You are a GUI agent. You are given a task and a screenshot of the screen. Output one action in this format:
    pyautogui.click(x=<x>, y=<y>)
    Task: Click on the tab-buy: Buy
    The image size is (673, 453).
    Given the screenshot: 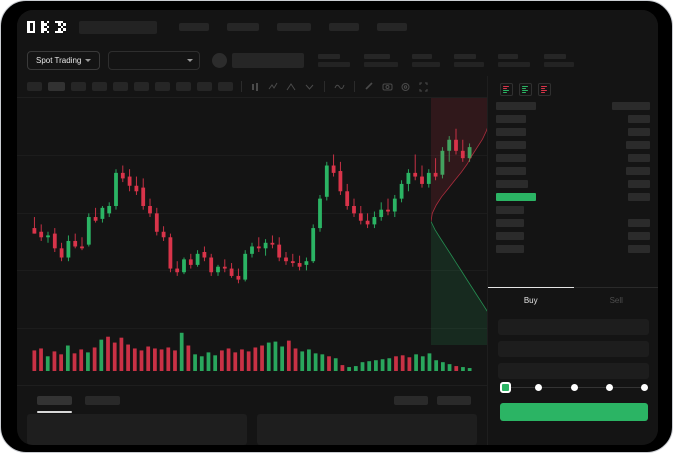 What is the action you would take?
    pyautogui.click(x=531, y=300)
    